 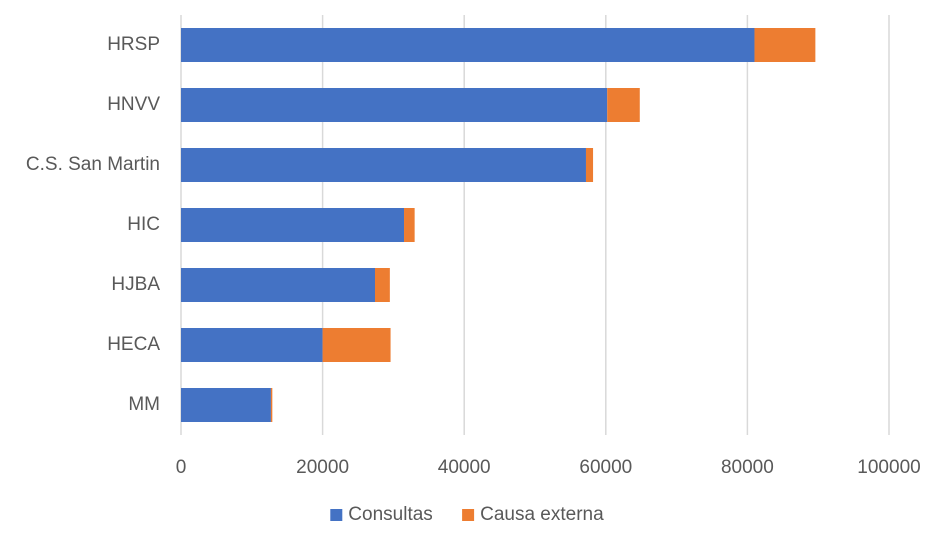 What do you see at coordinates (468, 45) in the screenshot?
I see `bar-consultas-hrsp` at bounding box center [468, 45].